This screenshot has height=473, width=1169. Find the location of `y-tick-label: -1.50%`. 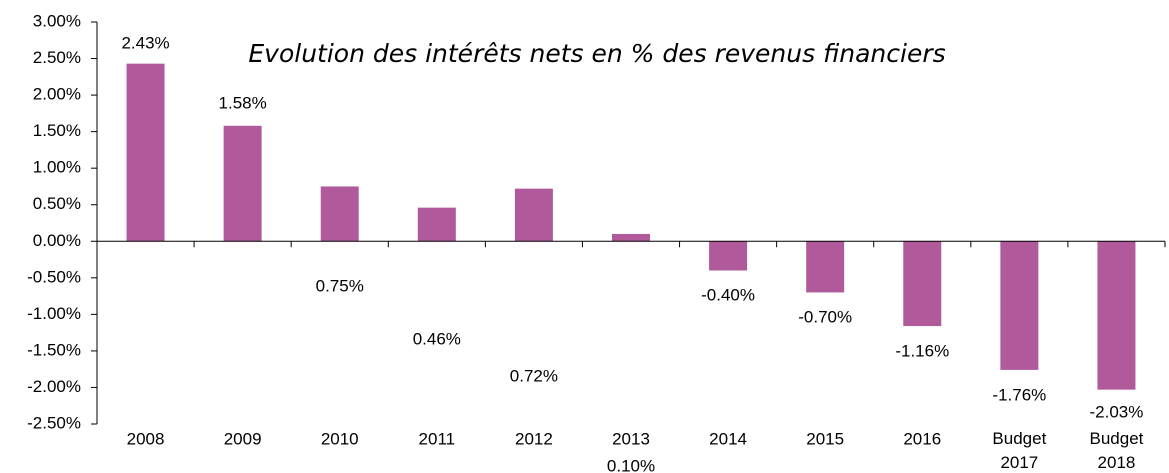

y-tick-label: -1.50% is located at coordinates (54, 349).